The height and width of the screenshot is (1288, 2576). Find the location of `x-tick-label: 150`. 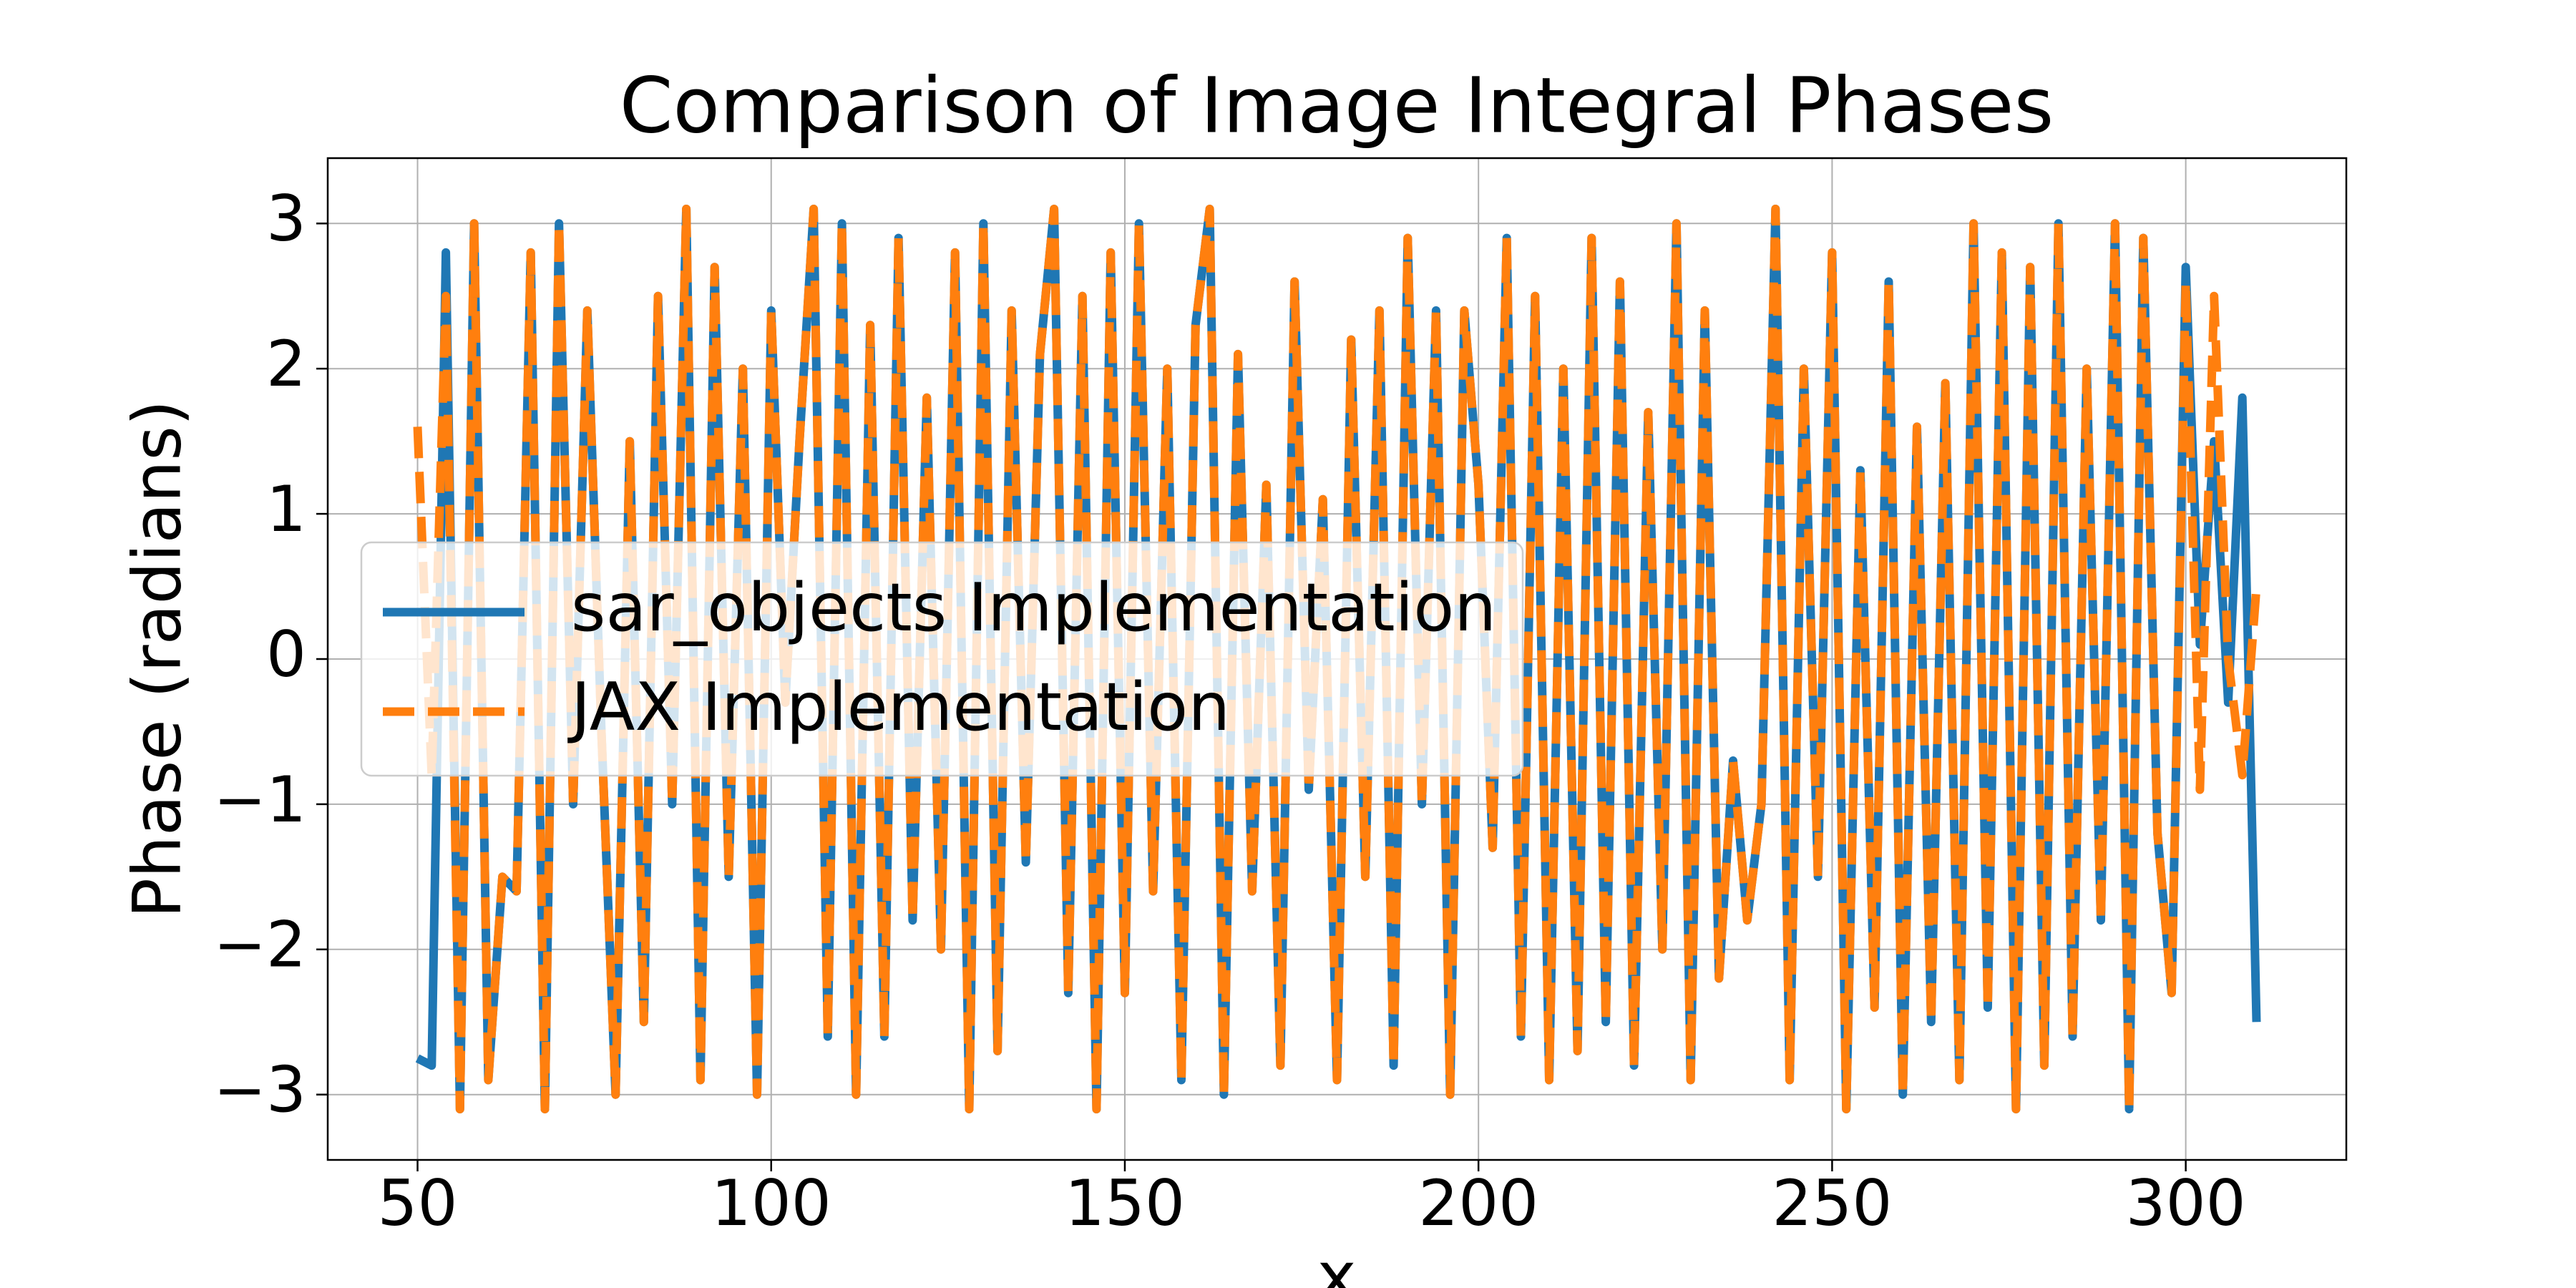

x-tick-label: 150 is located at coordinates (1125, 1203).